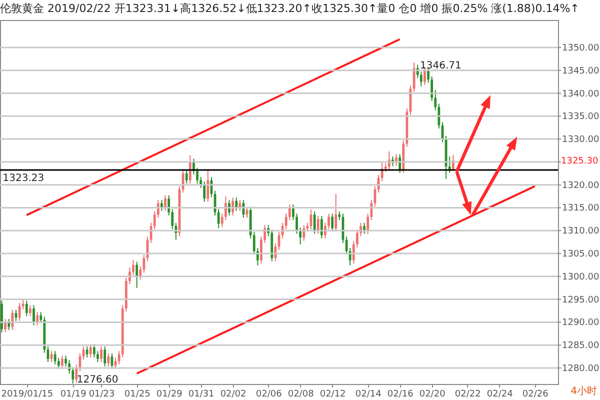 The height and width of the screenshot is (400, 600). I want to click on x-tick-label: 02/24, so click(500, 395).